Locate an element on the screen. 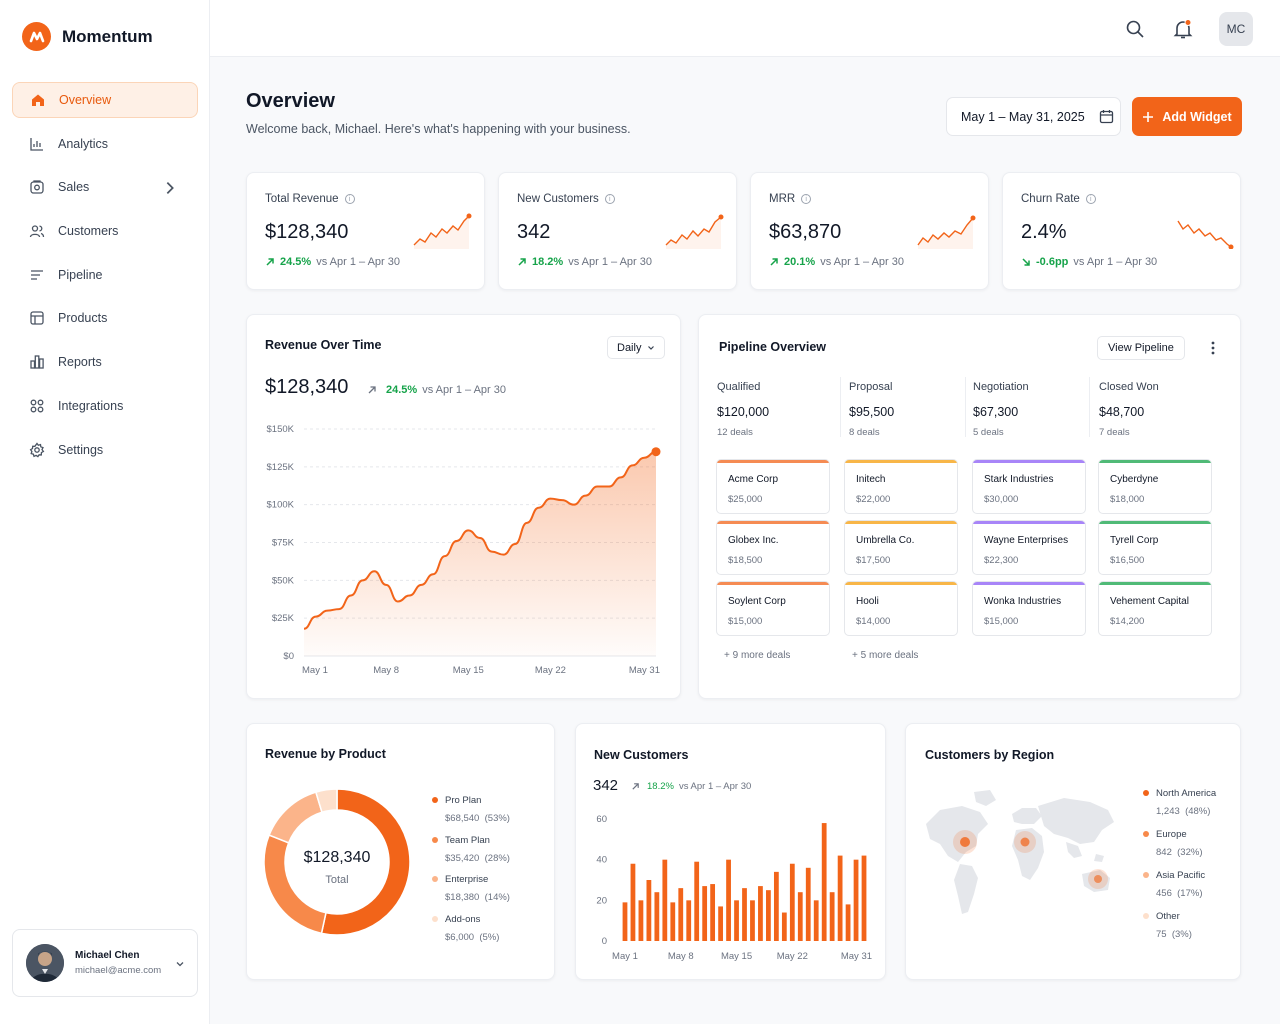  deal-card: Cyberdyne $18,000 is located at coordinates (1155, 486).